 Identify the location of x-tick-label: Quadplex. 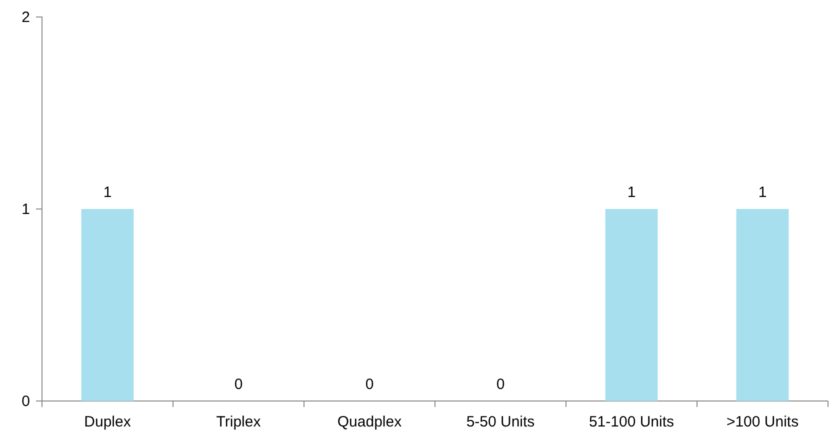
(369, 422).